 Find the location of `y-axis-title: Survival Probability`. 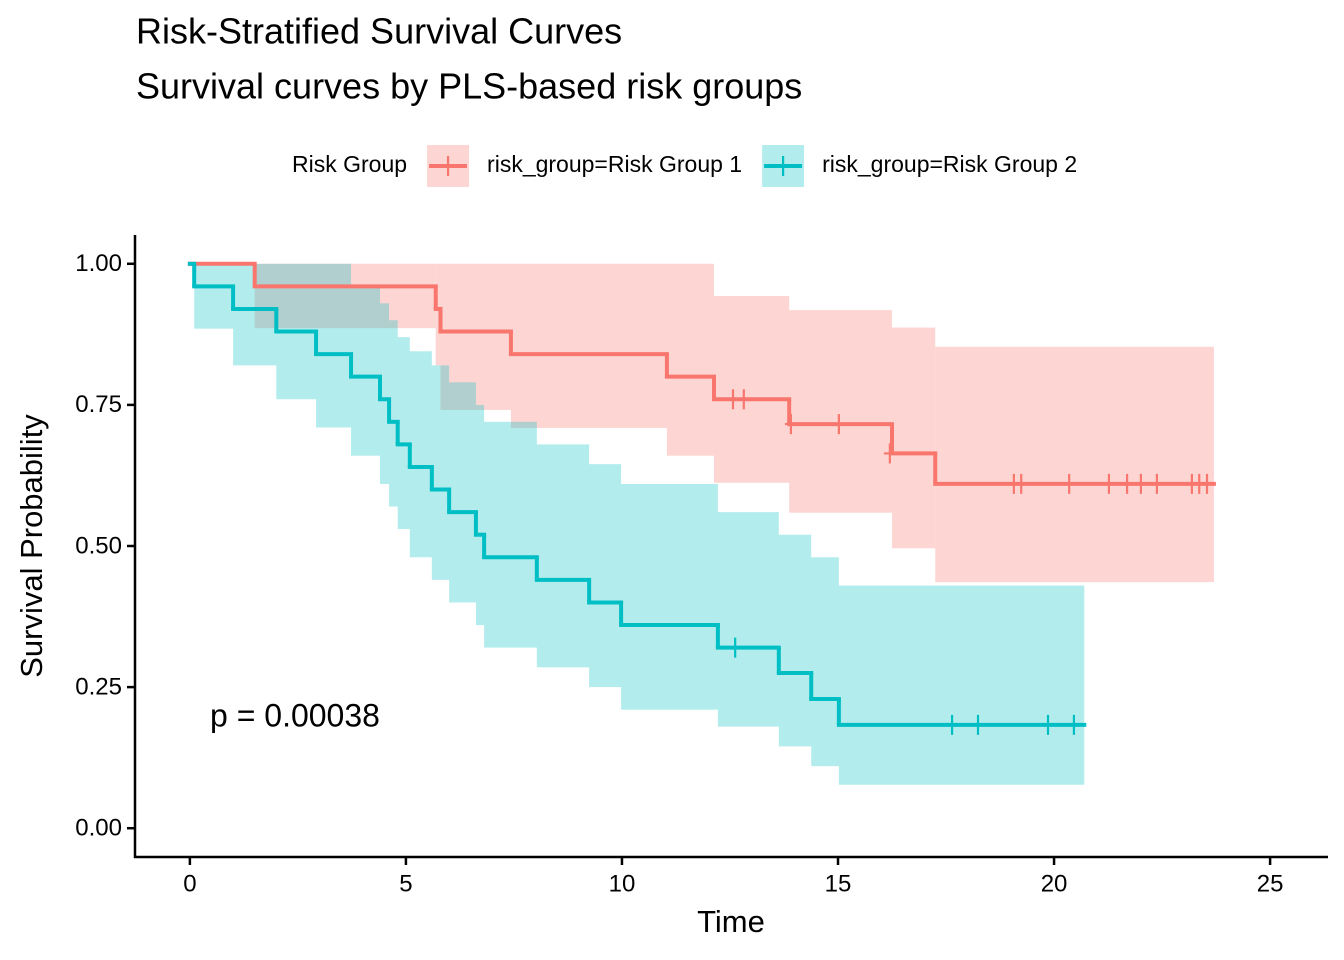

y-axis-title: Survival Probability is located at coordinates (31, 546).